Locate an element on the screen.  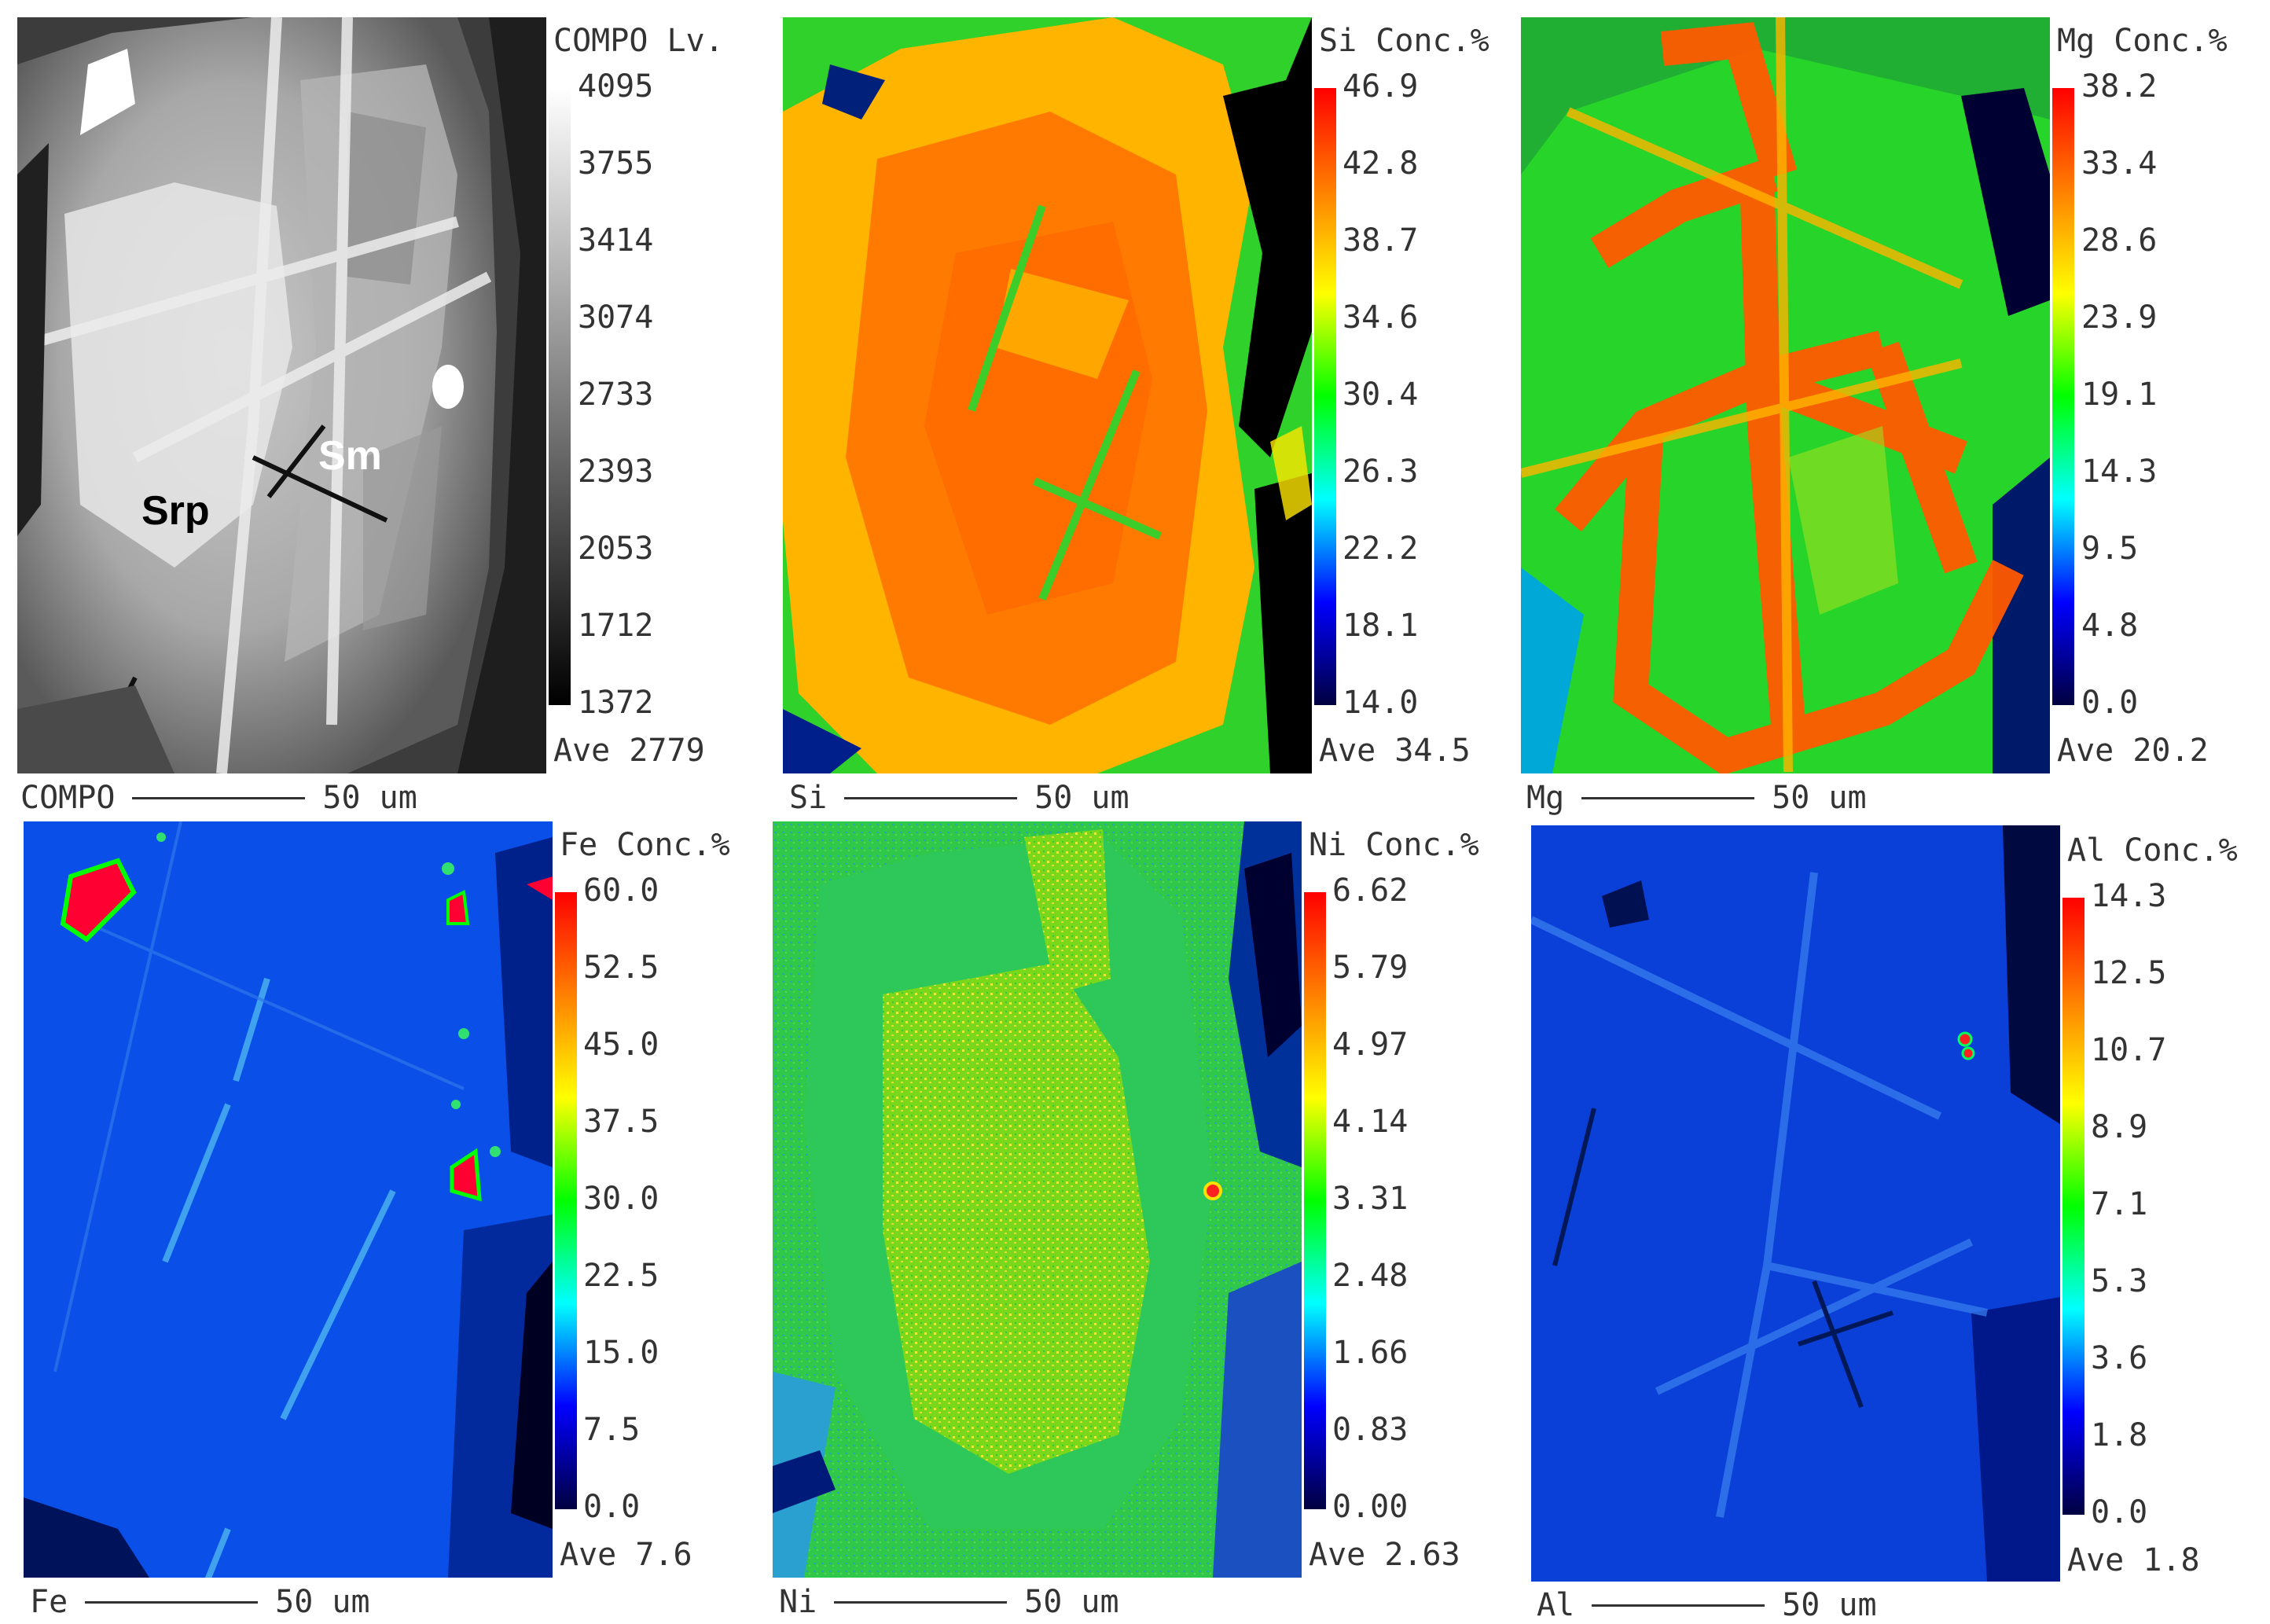
mg-tick: 19.1 is located at coordinates (2119, 395).